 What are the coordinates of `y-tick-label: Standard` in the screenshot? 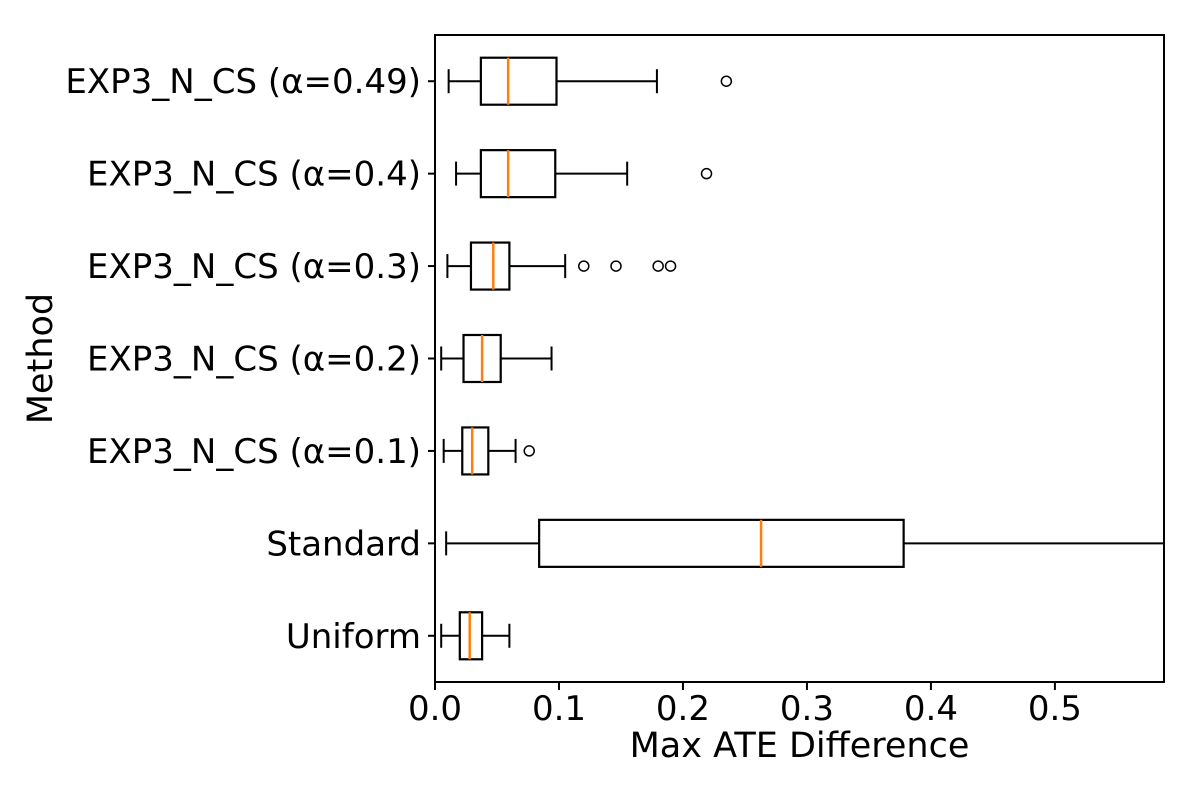 It's located at (343, 544).